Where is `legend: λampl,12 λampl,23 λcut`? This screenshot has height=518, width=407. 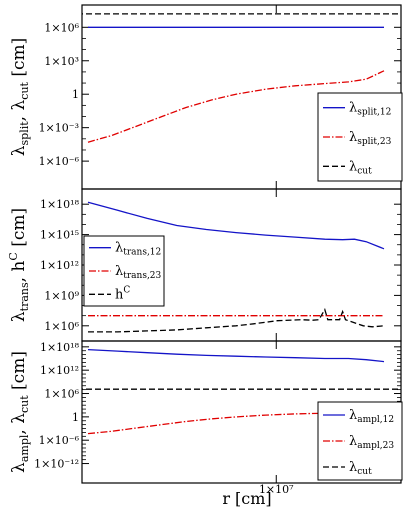 legend: λampl,12 λampl,23 λcut is located at coordinates (360, 441).